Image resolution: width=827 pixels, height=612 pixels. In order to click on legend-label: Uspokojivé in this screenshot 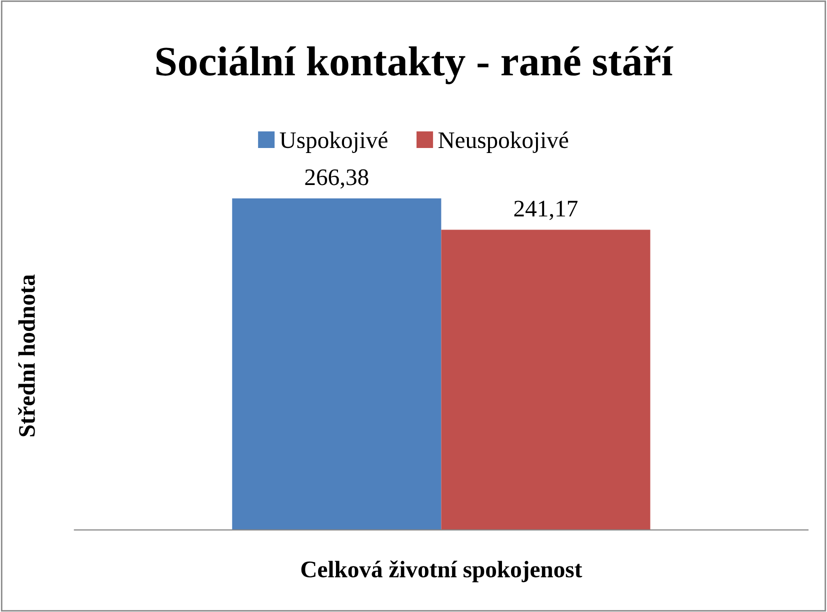, I will do `click(334, 142)`.